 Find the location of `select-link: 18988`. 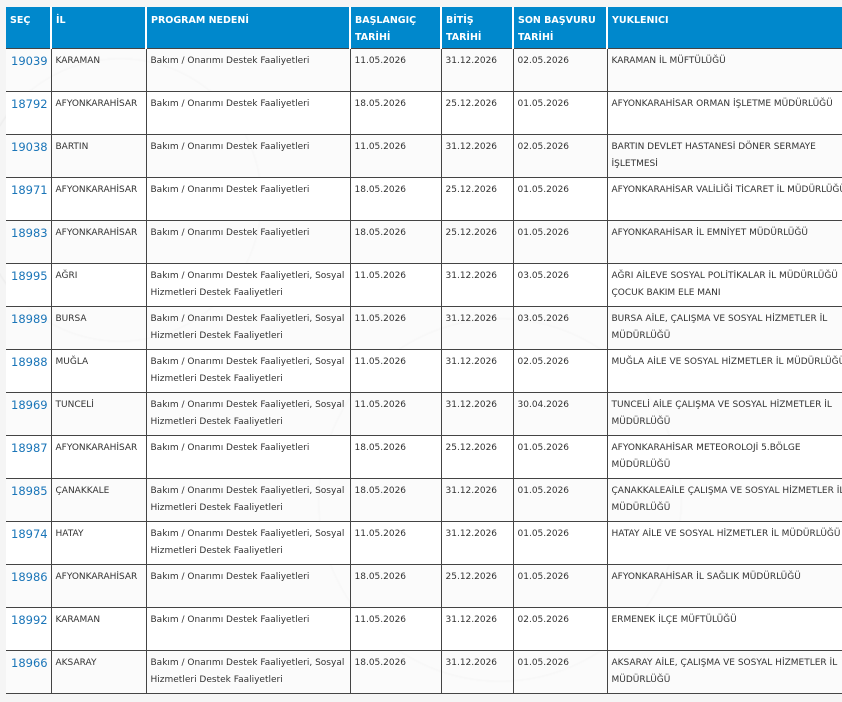

select-link: 18988 is located at coordinates (29, 362).